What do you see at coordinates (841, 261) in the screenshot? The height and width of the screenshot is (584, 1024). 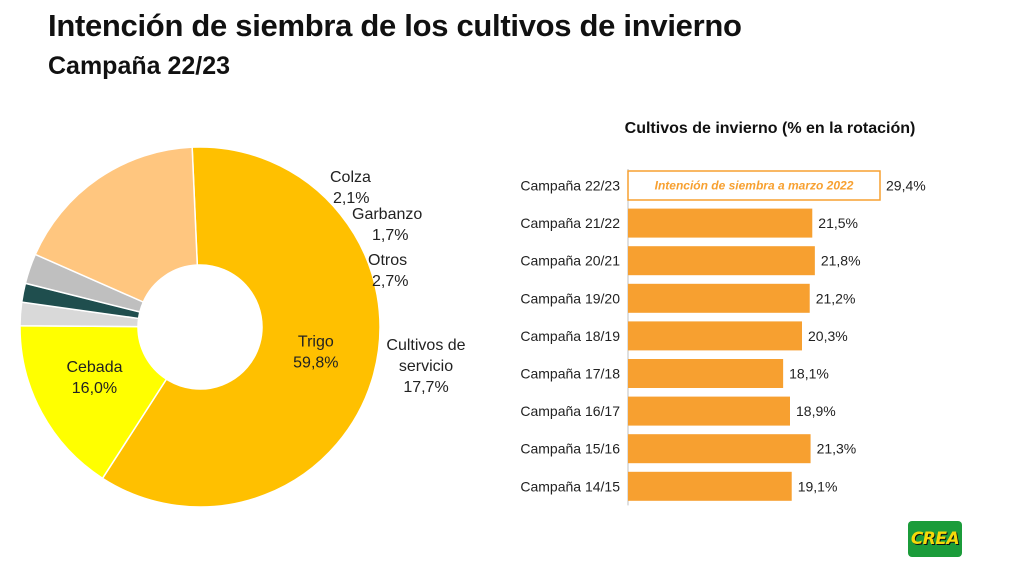 I see `bar-value-label: 21,8%` at bounding box center [841, 261].